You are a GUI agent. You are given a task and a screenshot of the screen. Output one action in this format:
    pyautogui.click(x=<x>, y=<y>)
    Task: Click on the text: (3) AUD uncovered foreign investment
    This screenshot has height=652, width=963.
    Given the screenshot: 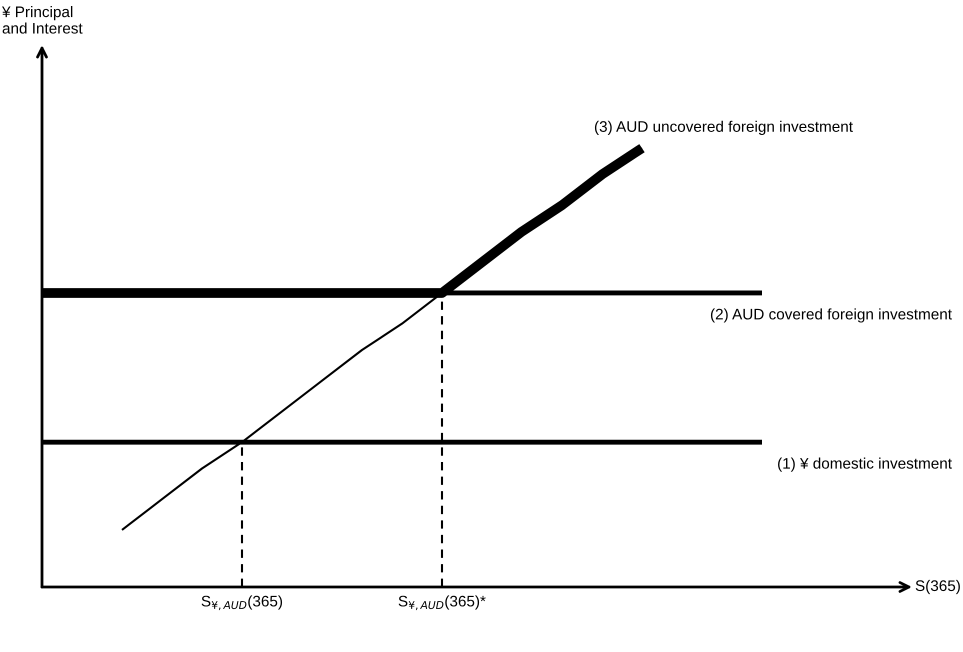 What is the action you would take?
    pyautogui.click(x=723, y=127)
    